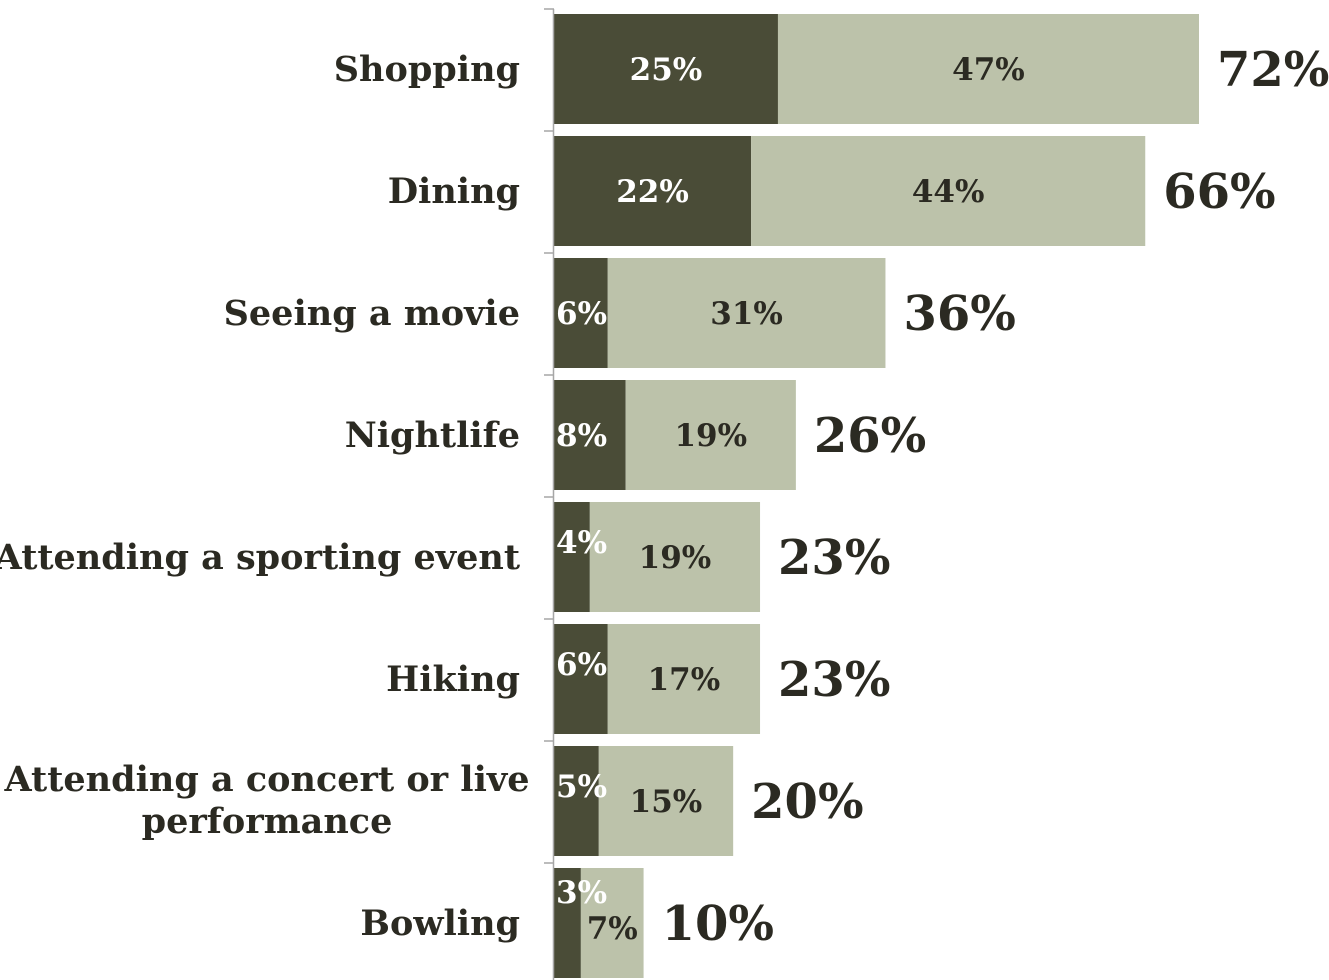 This screenshot has width=1329, height=980. I want to click on total-value-label: 26%, so click(870, 436).